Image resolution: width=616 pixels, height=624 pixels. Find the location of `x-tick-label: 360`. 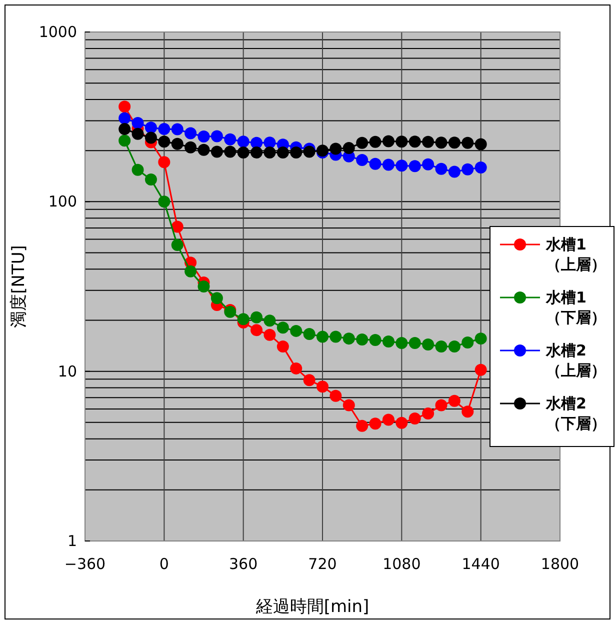

x-tick-label: 360 is located at coordinates (243, 564).